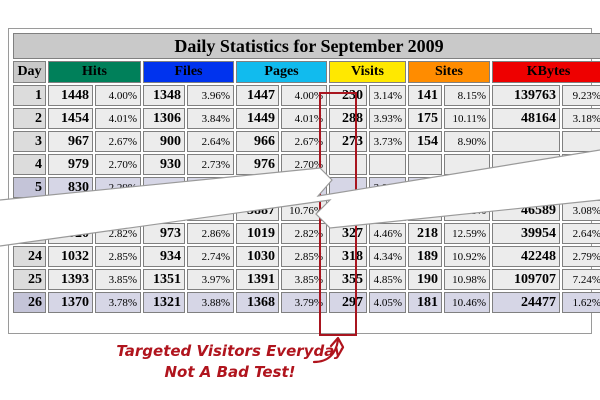 This screenshot has height=400, width=600. I want to click on cell-visits-percent, so click(387, 164).